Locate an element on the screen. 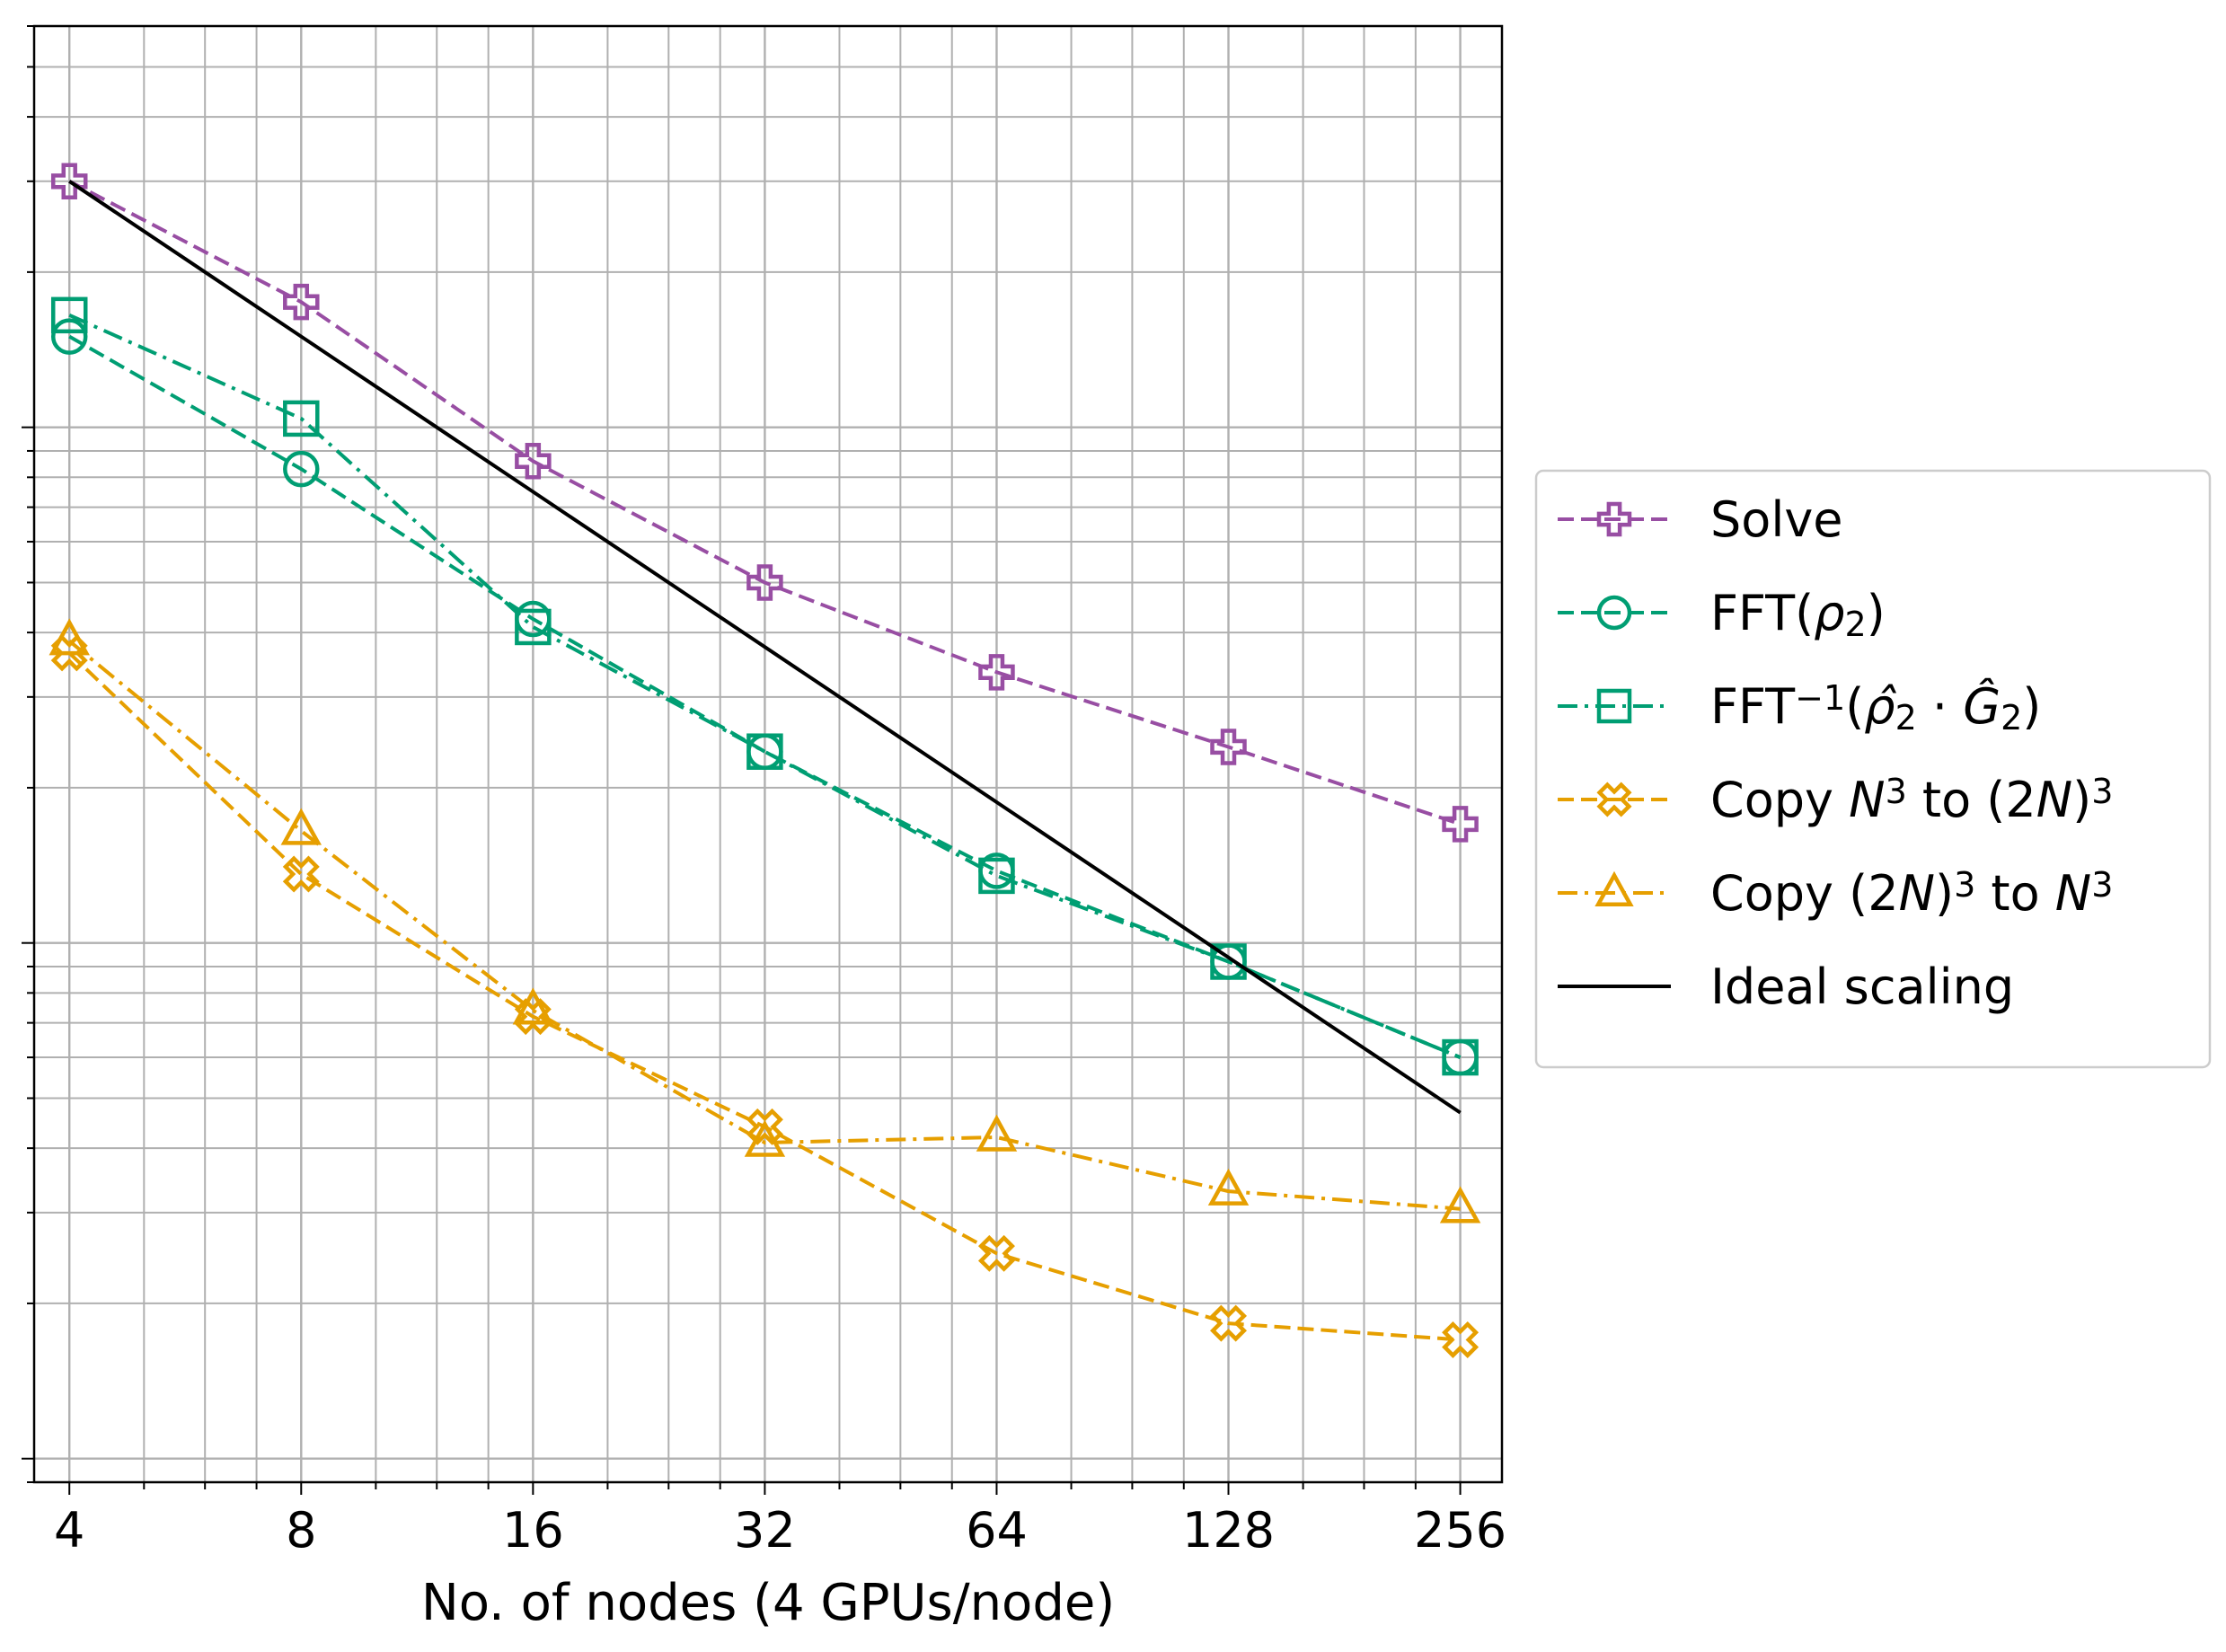  legend-frame is located at coordinates (1873, 769).